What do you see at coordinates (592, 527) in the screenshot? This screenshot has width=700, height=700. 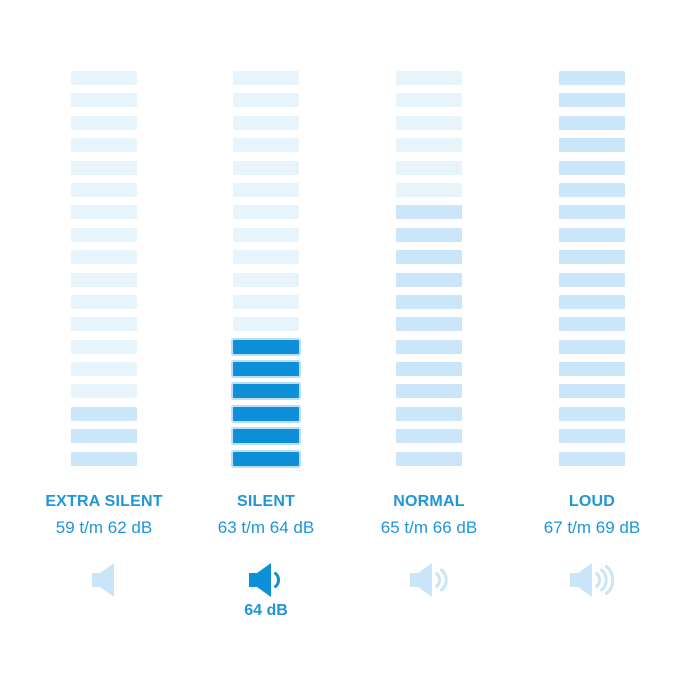 I see `db-range-label: 67 t/m 69 dB` at bounding box center [592, 527].